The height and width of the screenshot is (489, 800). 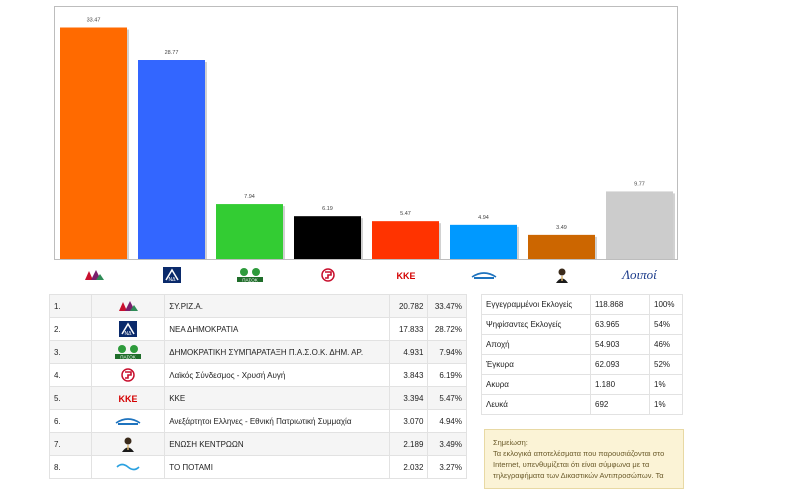 I want to click on bar-value-label: 28.77, so click(x=172, y=53).